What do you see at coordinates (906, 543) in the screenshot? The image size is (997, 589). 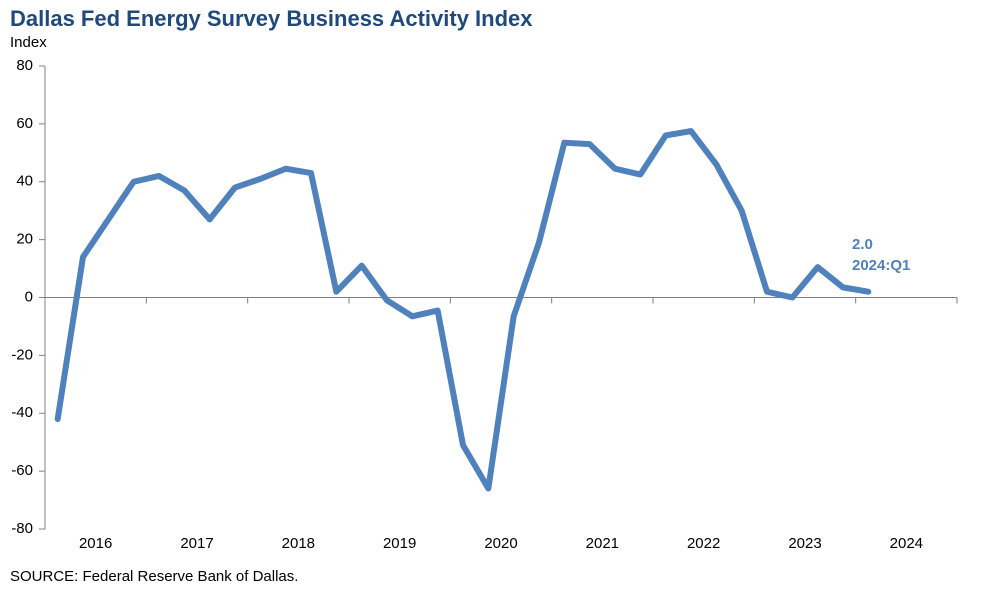 I see `x-tick-label: 2024` at bounding box center [906, 543].